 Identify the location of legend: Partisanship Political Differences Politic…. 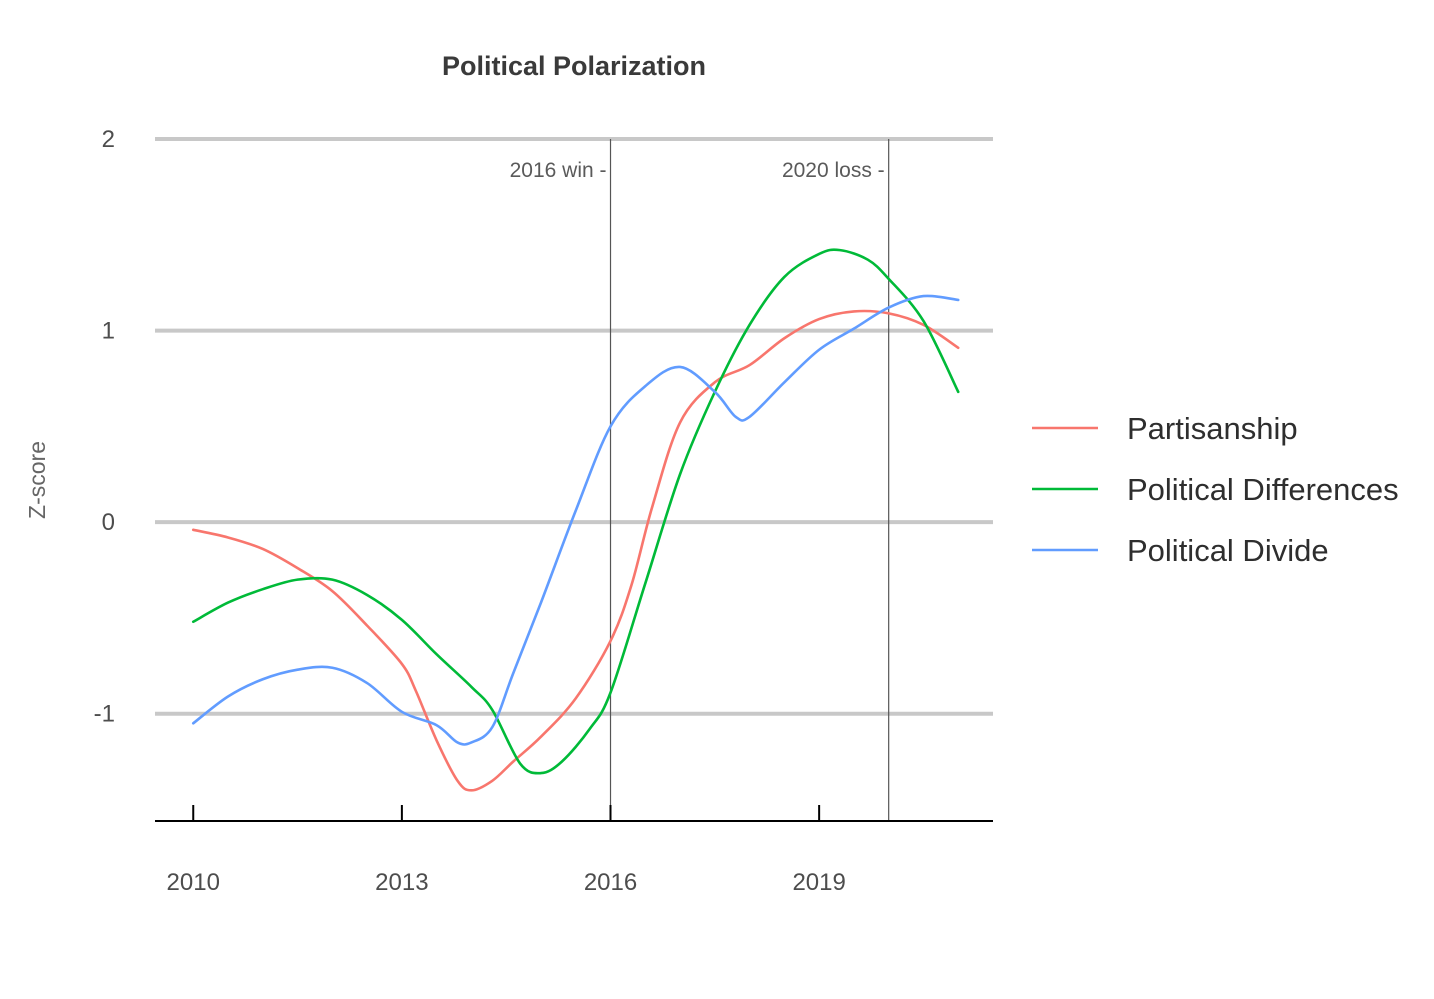
(1215, 489).